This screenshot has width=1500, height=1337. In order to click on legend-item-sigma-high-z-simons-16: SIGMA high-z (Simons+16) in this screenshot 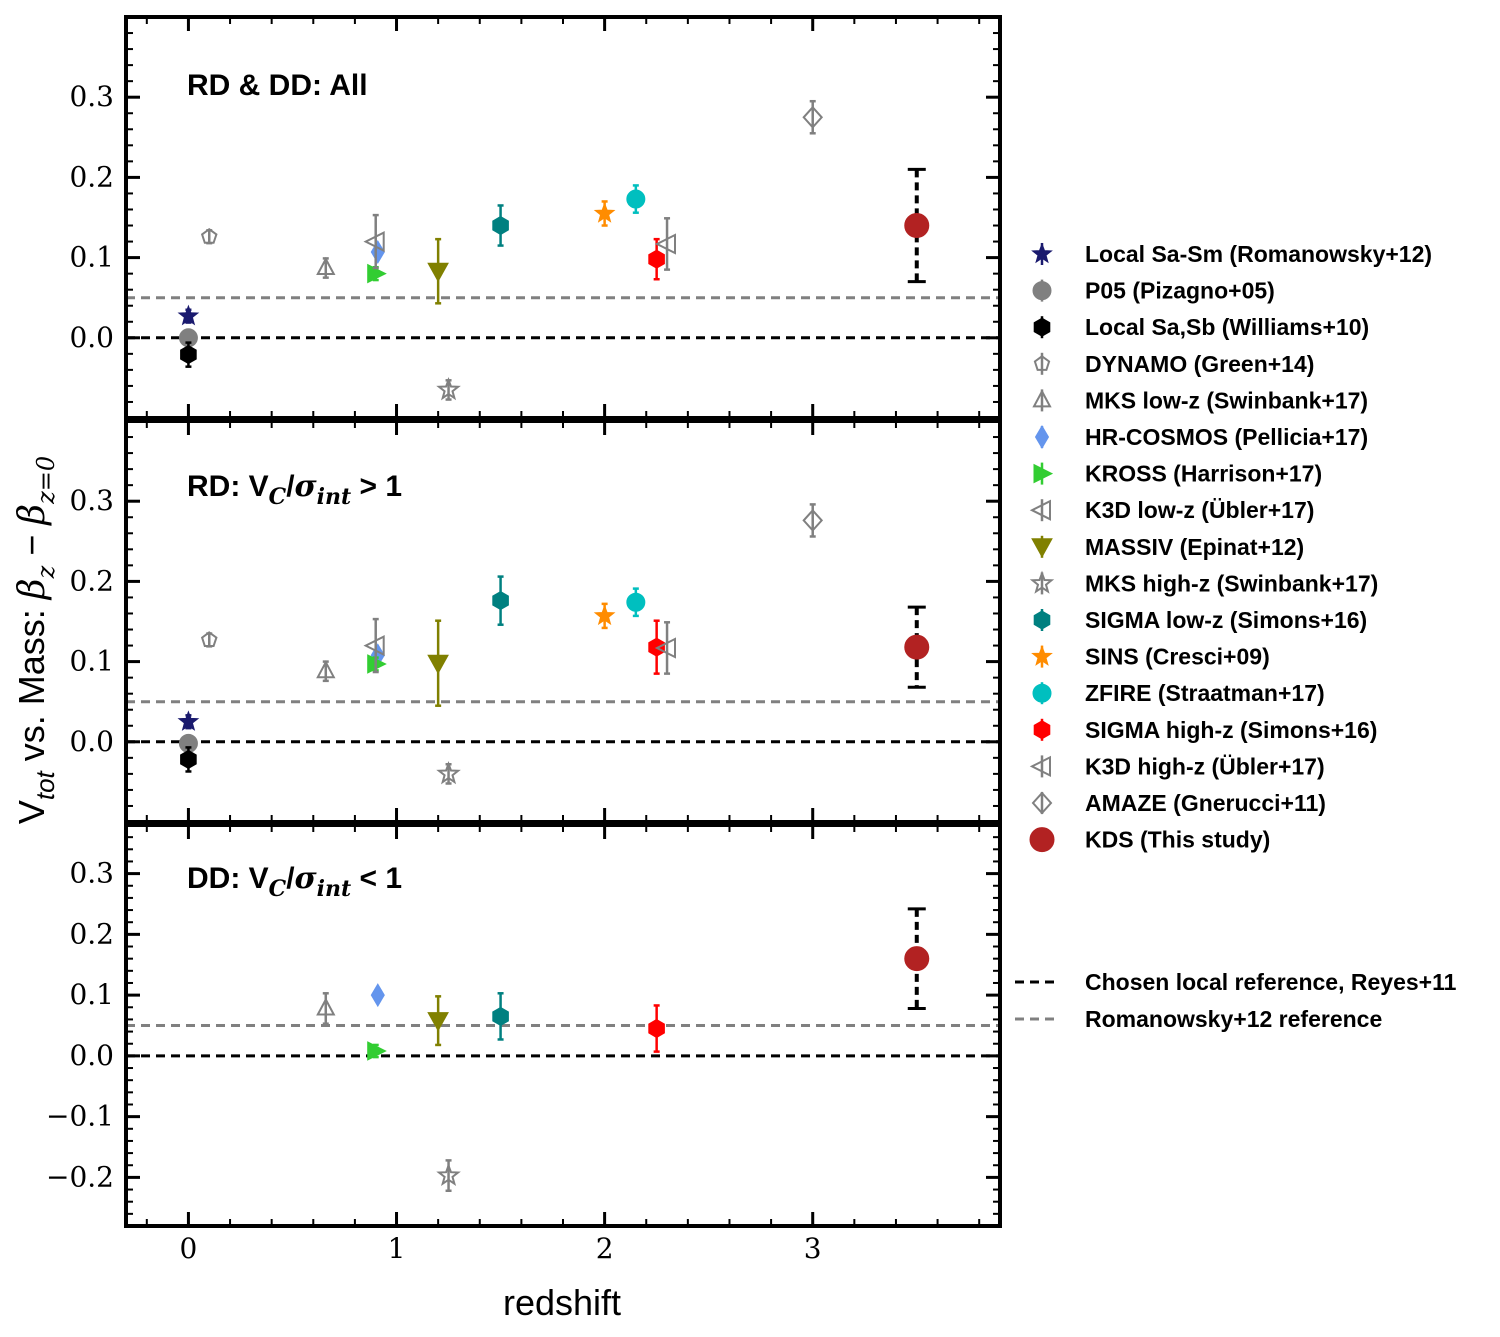, I will do `click(1205, 730)`.